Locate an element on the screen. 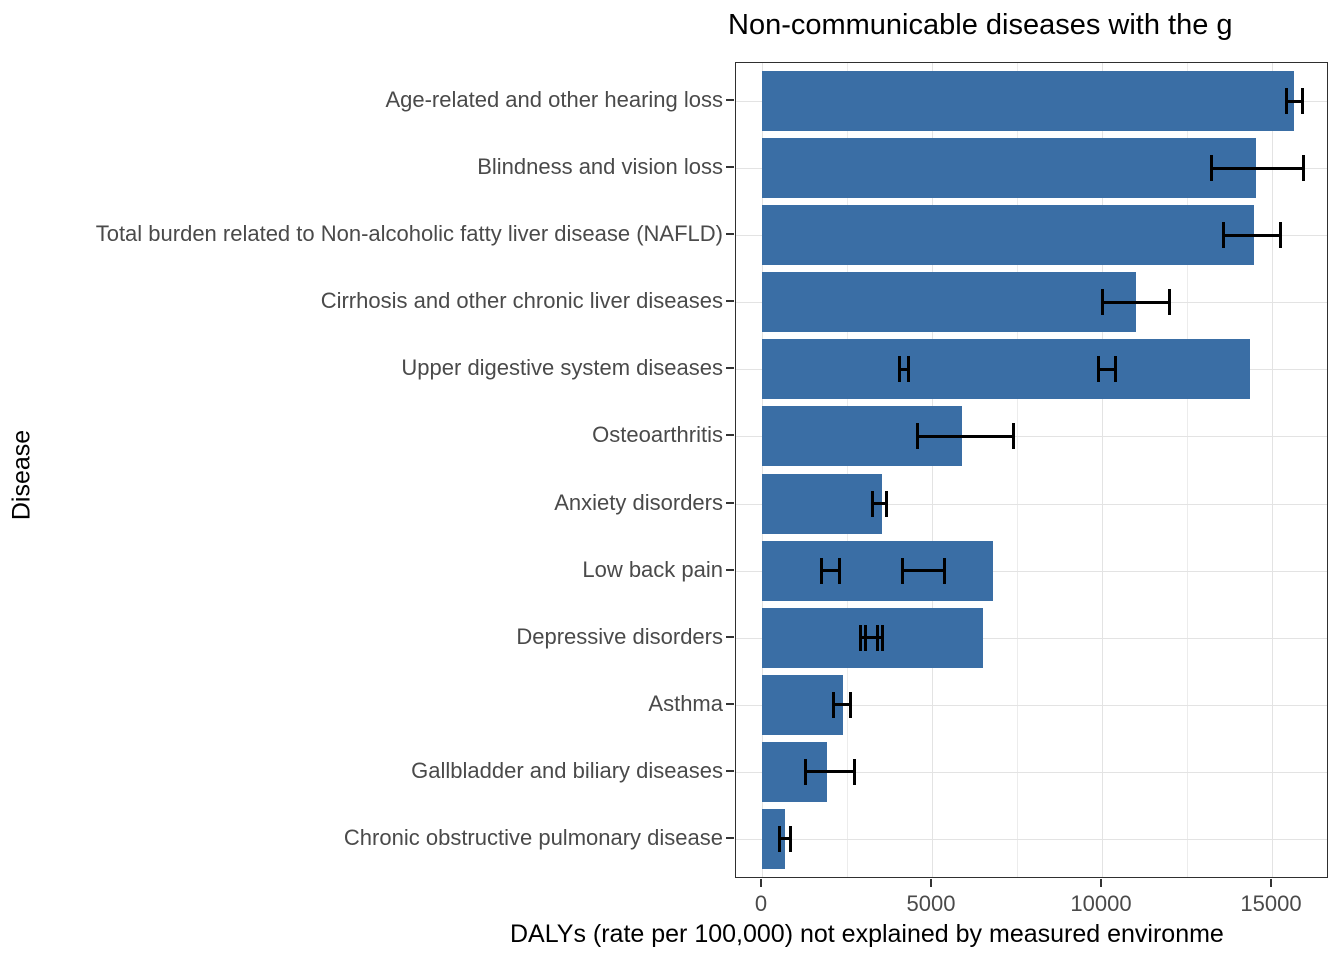  x-tick-label: 10000 is located at coordinates (1101, 903).